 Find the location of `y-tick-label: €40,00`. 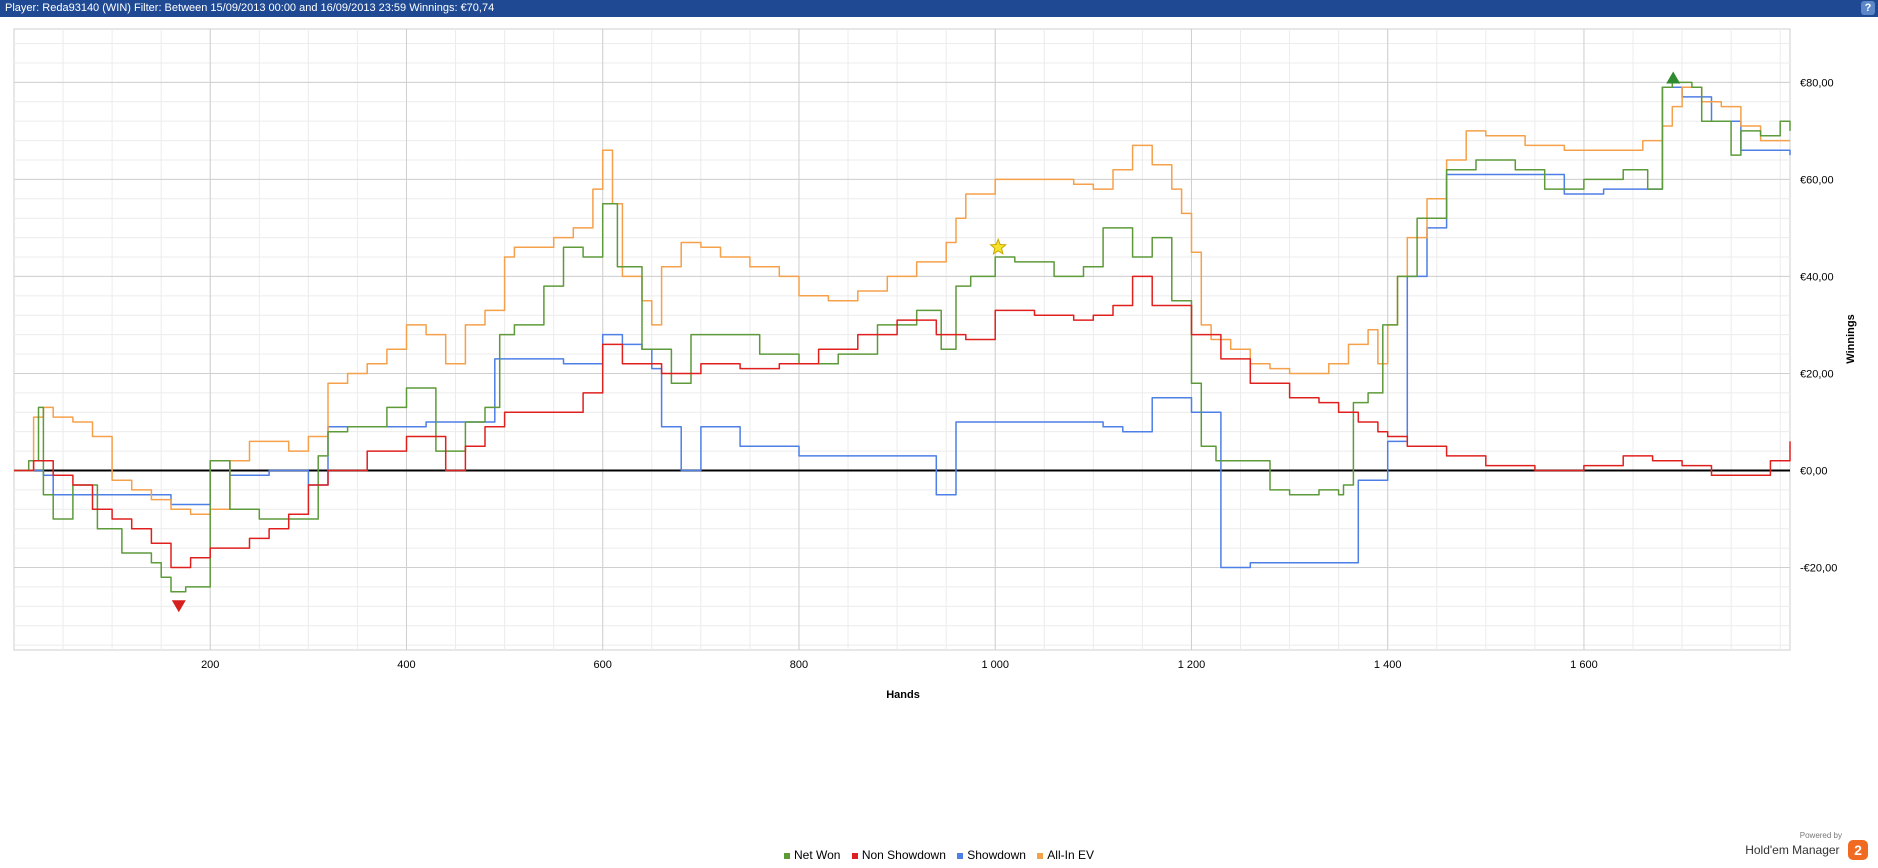

y-tick-label: €40,00 is located at coordinates (1817, 277).